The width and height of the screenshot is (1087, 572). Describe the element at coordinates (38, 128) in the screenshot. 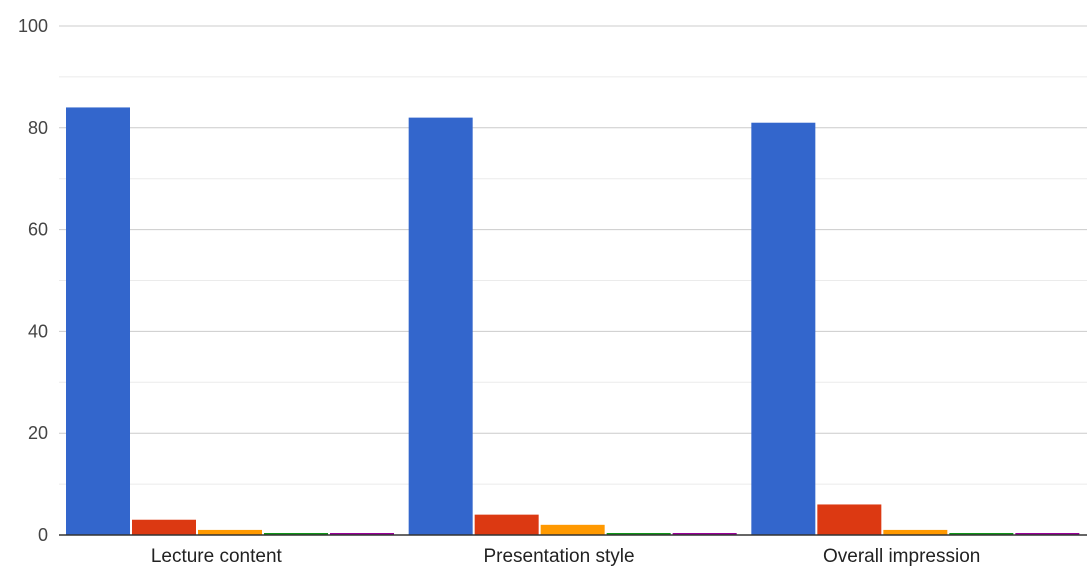

I see `y-tick-label: 80` at that location.